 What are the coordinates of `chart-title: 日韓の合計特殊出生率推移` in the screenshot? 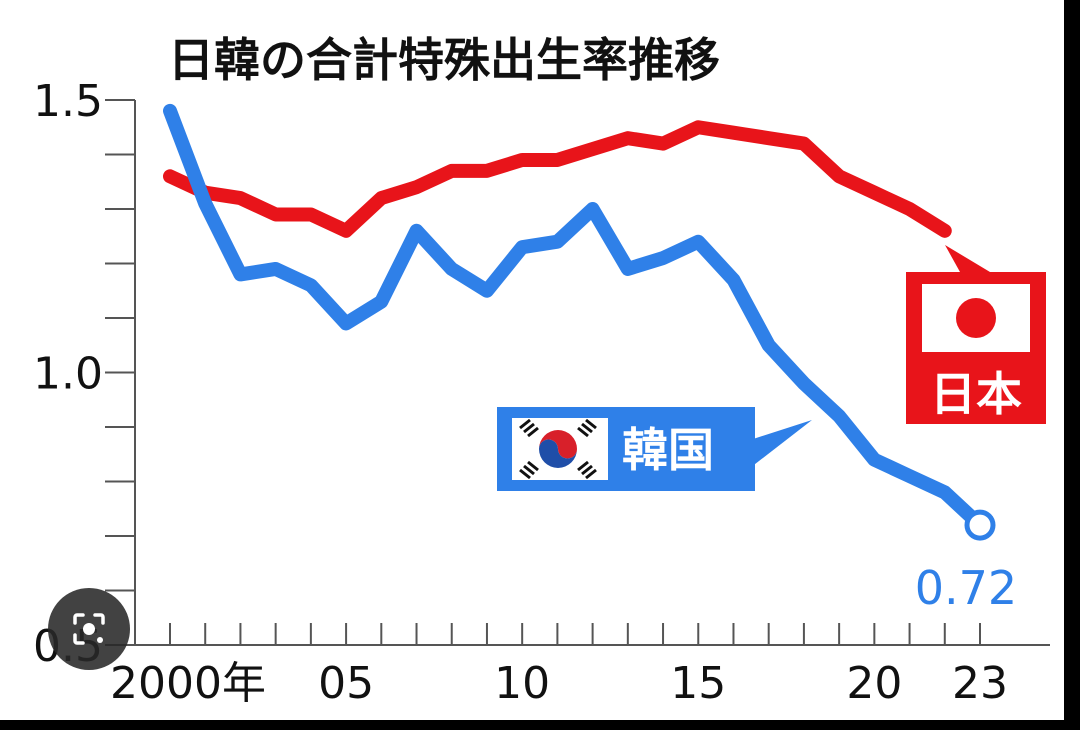 It's located at (444, 60).